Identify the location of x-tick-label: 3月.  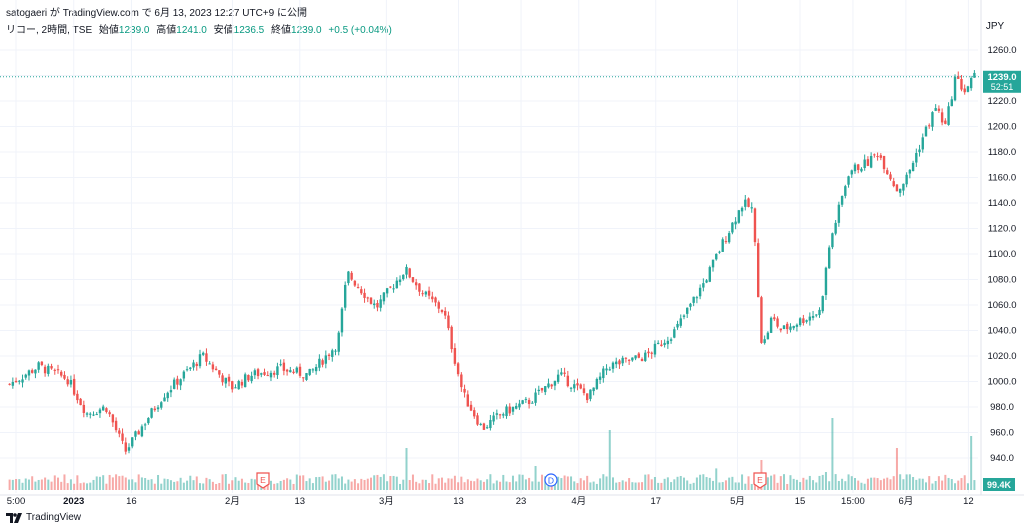
(386, 501).